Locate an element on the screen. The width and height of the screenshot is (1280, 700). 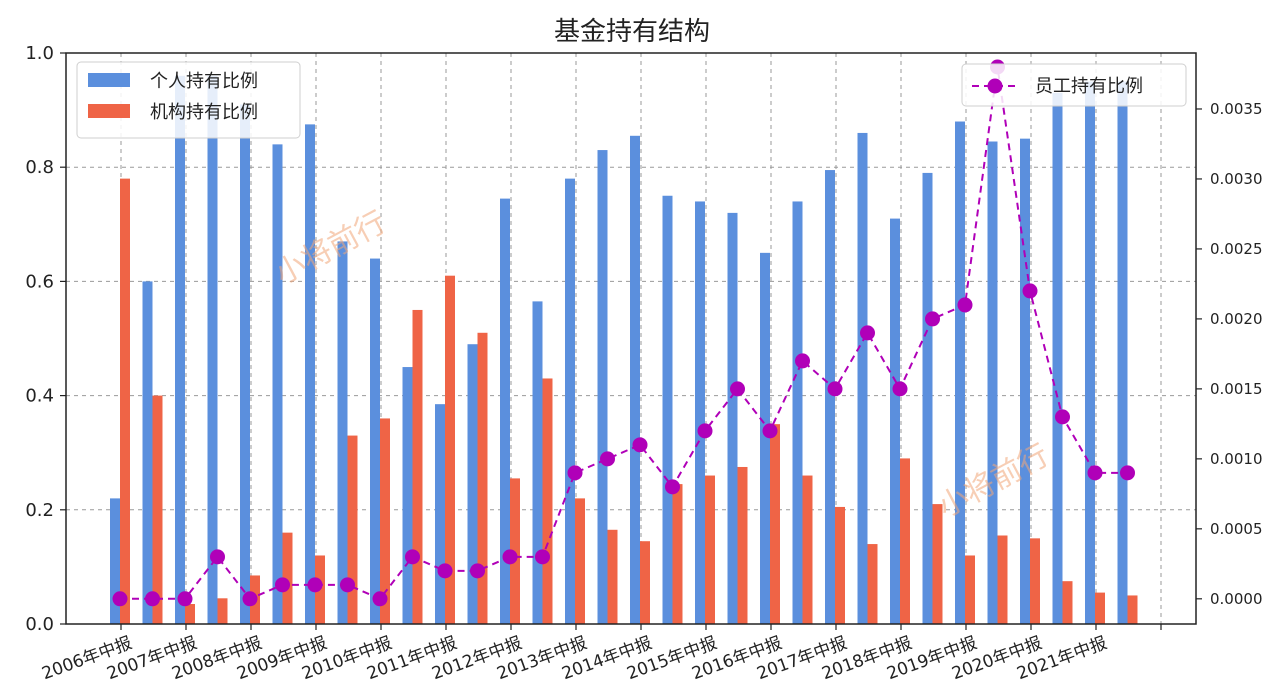
left-axis: 0.0 0.2 0.4 0.6 0.8 1.0 is located at coordinates (45, 339).